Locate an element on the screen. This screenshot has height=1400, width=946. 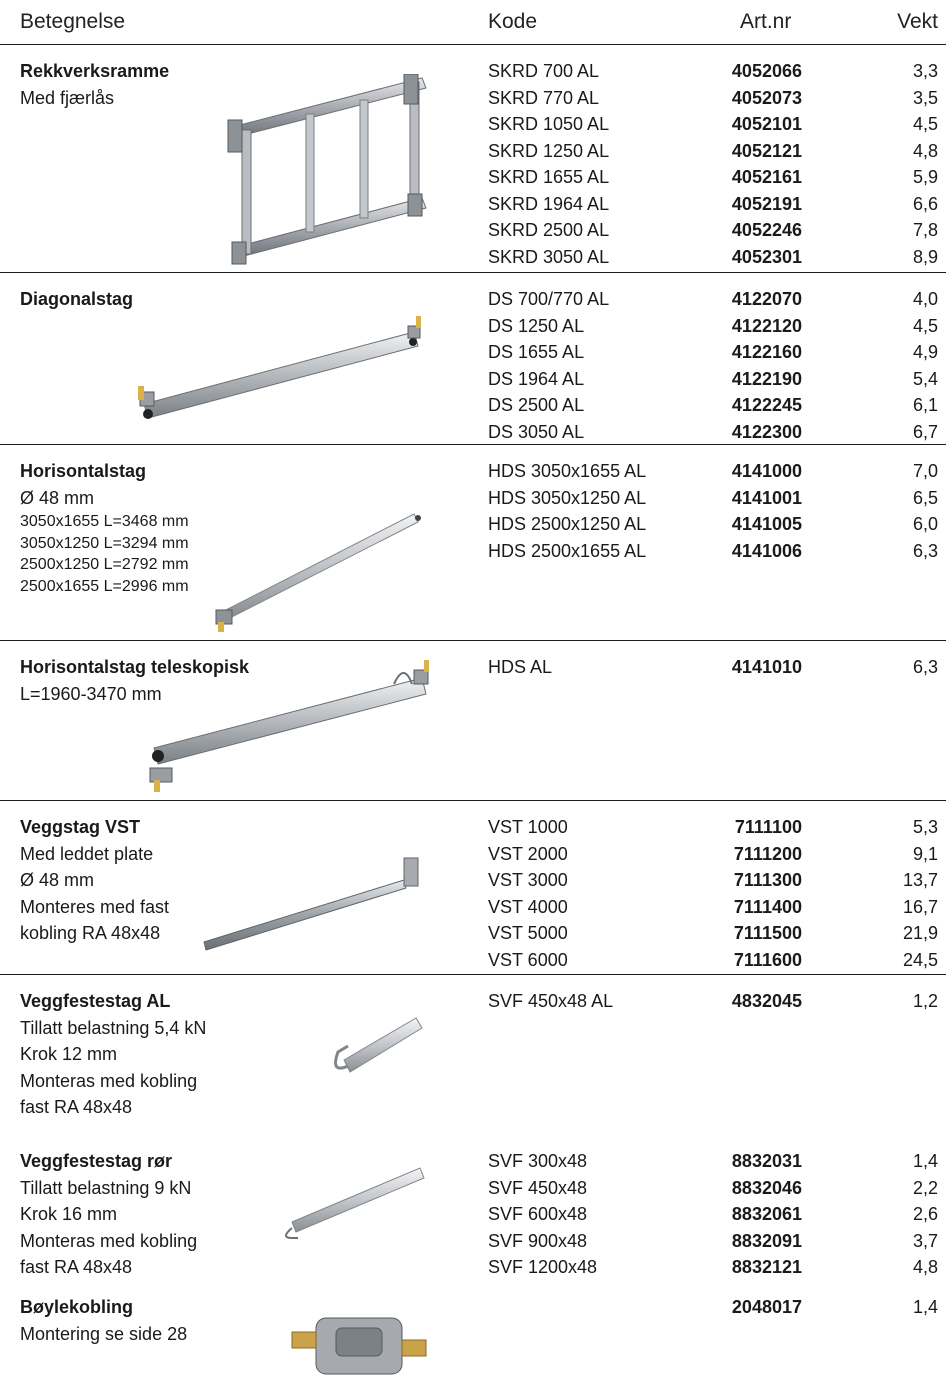
product-dimension-line: 2500x1655 L=2996 mm is located at coordinates (104, 586).